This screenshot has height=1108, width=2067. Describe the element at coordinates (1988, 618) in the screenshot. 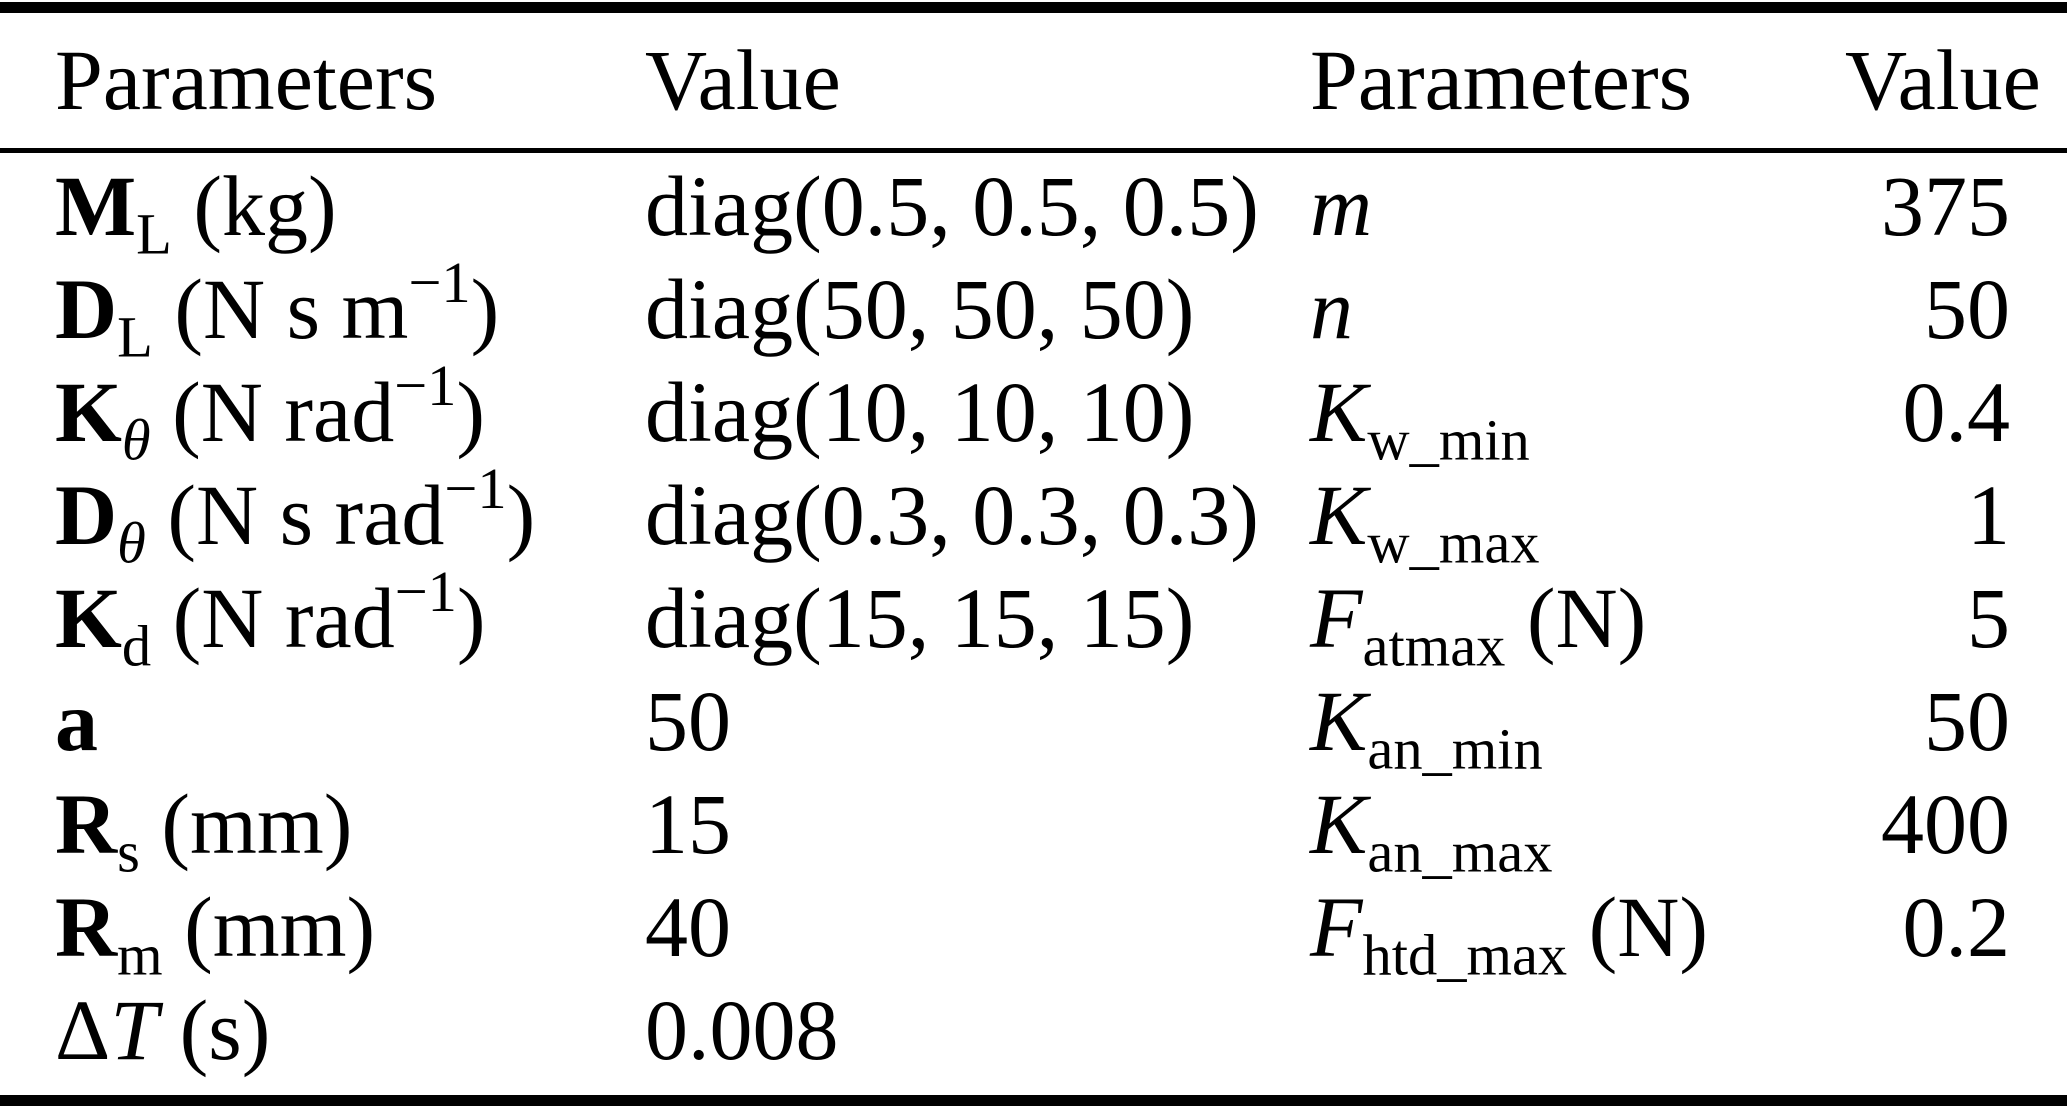

I see `value-cell-right: 5` at that location.